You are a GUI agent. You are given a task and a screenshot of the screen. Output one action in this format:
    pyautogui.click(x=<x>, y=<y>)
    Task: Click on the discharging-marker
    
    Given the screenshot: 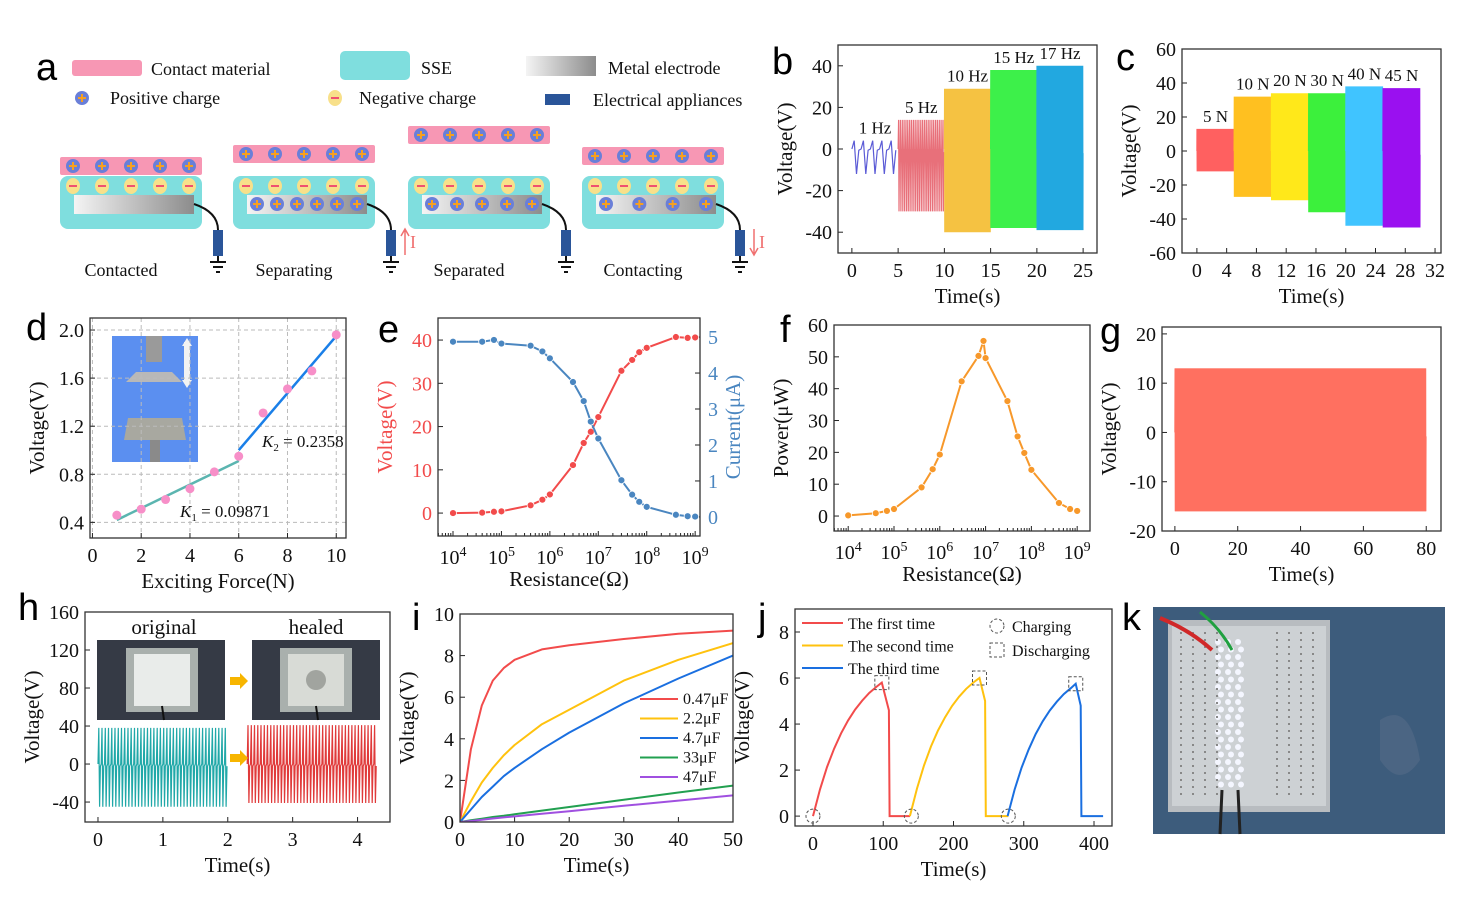 What is the action you would take?
    pyautogui.click(x=979, y=678)
    